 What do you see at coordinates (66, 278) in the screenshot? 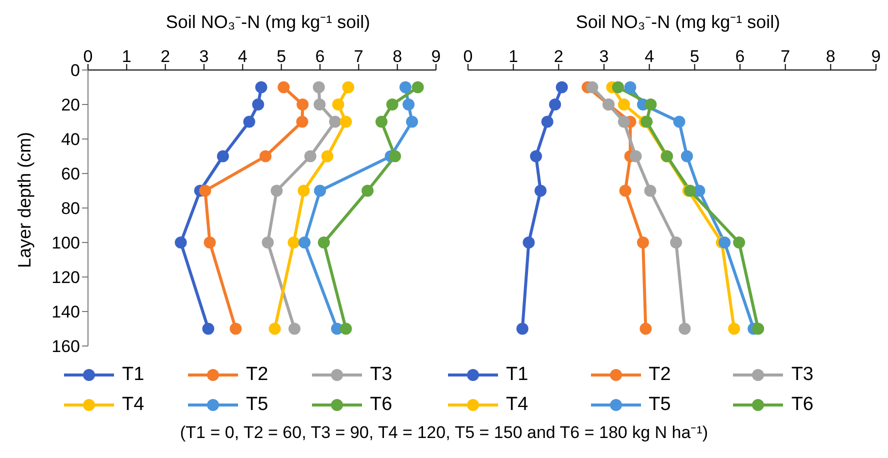
I see `y-tick-label: 120` at bounding box center [66, 278].